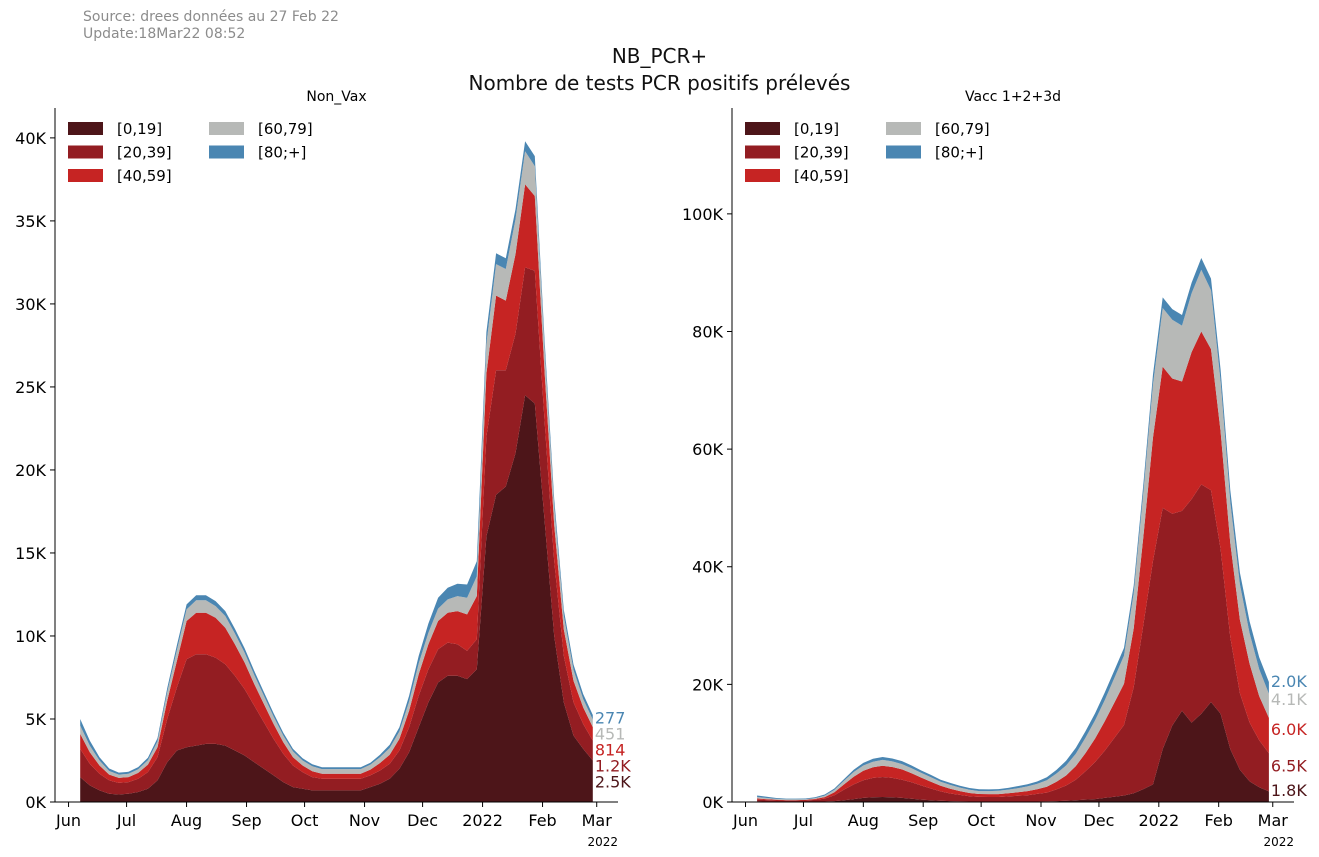  What do you see at coordinates (703, 214) in the screenshot?
I see `y-tick-label: 100K` at bounding box center [703, 214].